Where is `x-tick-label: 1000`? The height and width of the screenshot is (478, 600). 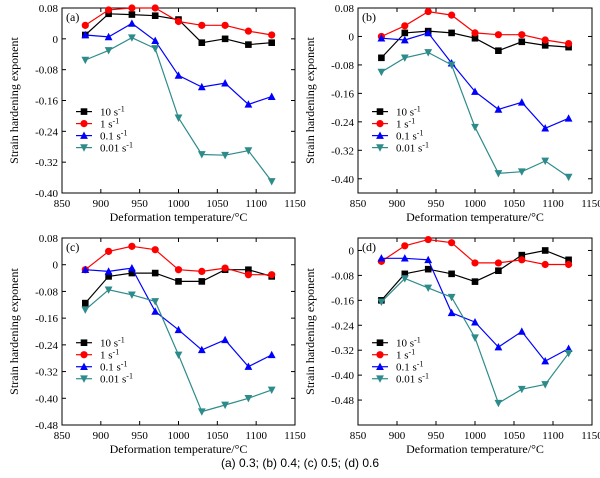 x-tick-label: 1000 is located at coordinates (179, 204).